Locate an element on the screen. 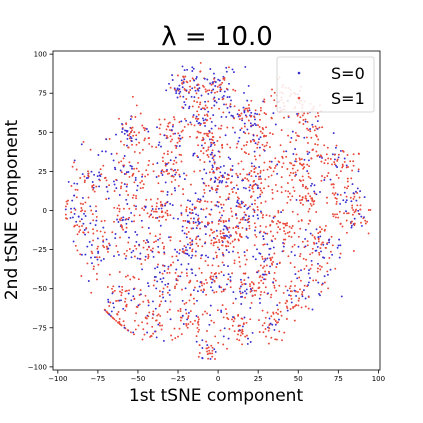 The width and height of the screenshot is (423, 423). x-tick-label: −75 is located at coordinates (97, 379).